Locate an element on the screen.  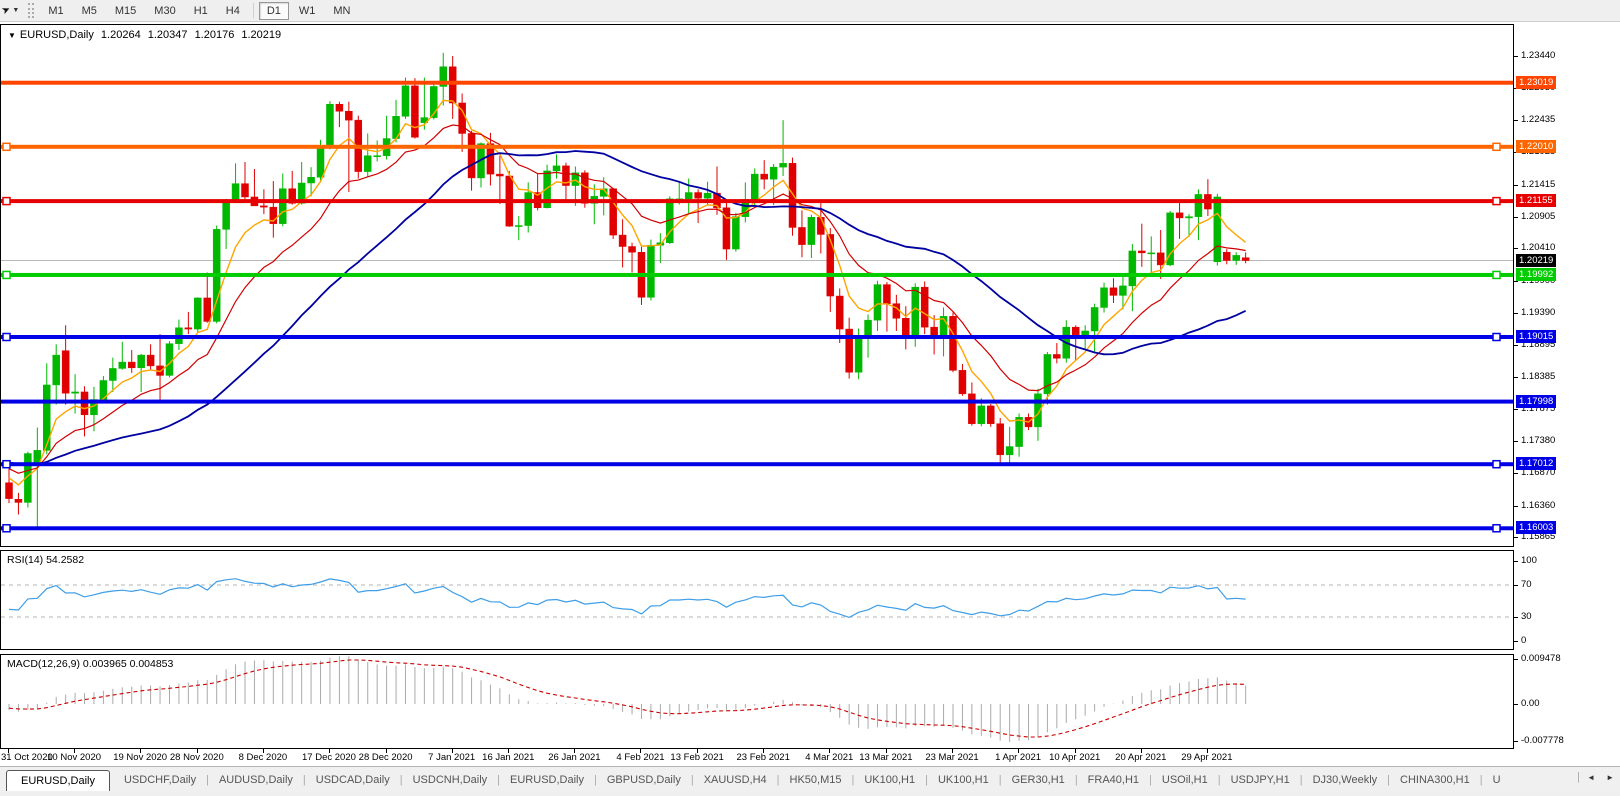
macd-axis-label: 0.00 is located at coordinates (1530, 703).